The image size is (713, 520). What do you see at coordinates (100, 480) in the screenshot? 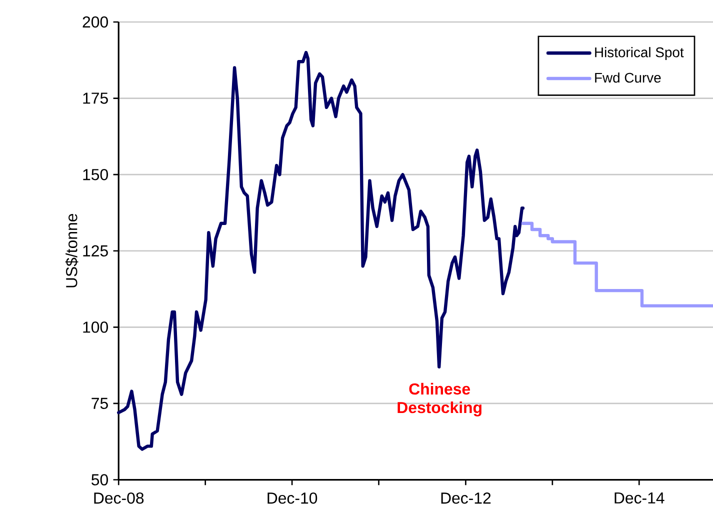
I see `y-tick-label: 50` at bounding box center [100, 480].